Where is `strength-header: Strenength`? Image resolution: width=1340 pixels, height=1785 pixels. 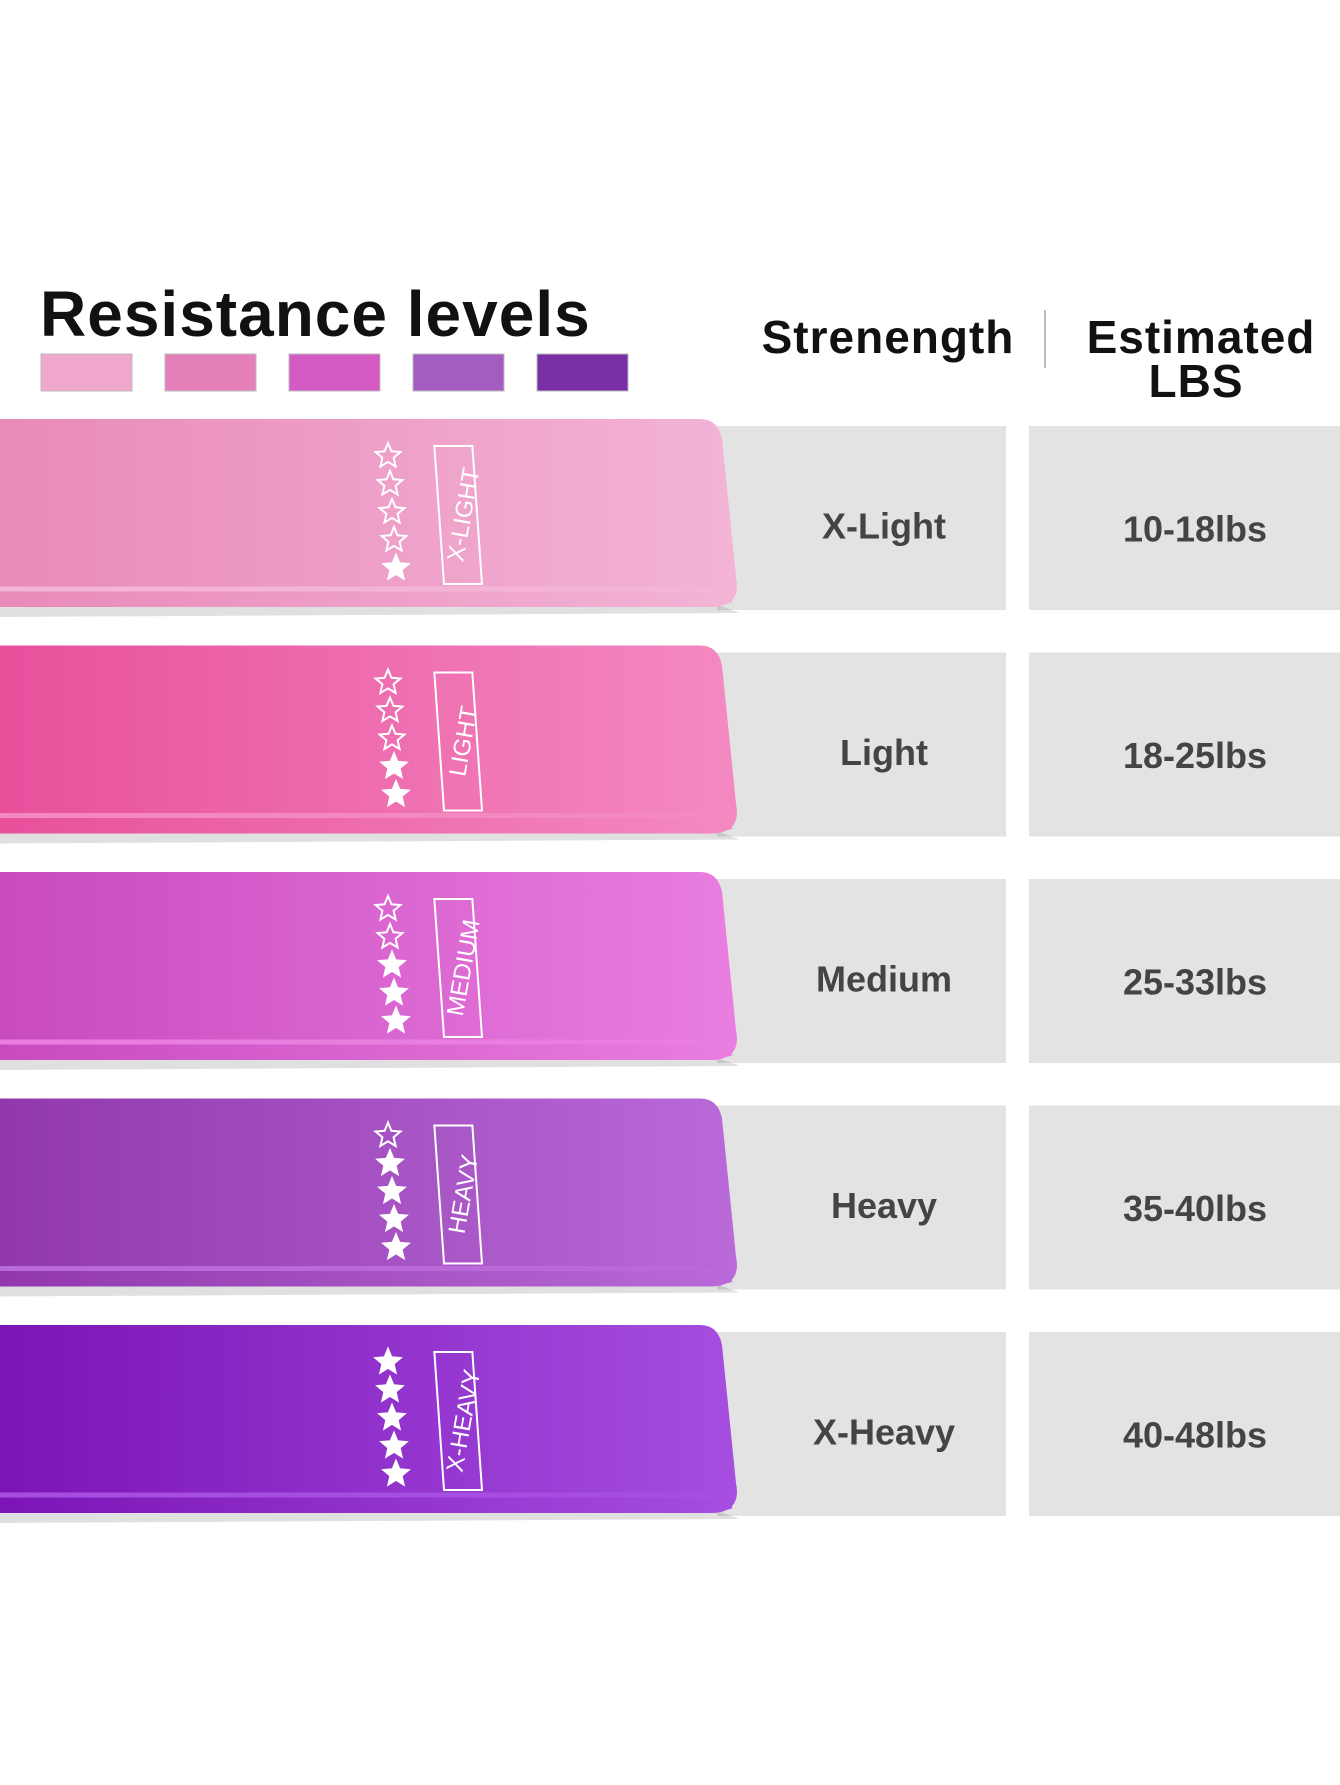
strength-header: Strenength is located at coordinates (888, 337).